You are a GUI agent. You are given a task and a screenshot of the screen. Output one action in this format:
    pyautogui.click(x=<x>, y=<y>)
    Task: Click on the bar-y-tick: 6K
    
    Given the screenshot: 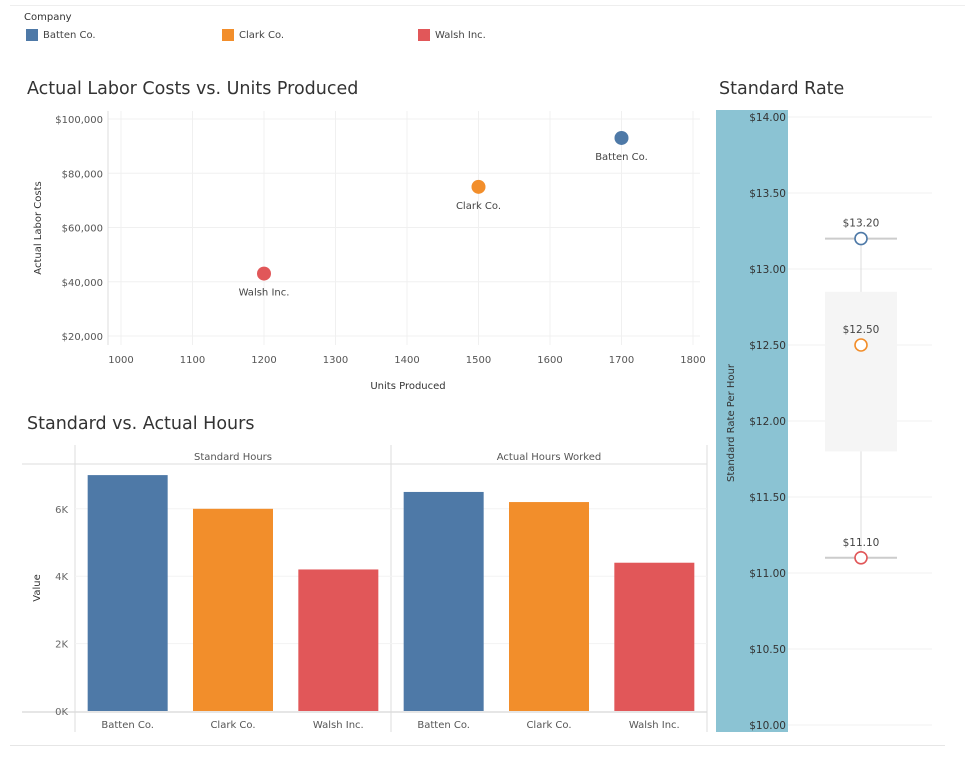 What is the action you would take?
    pyautogui.click(x=61, y=510)
    